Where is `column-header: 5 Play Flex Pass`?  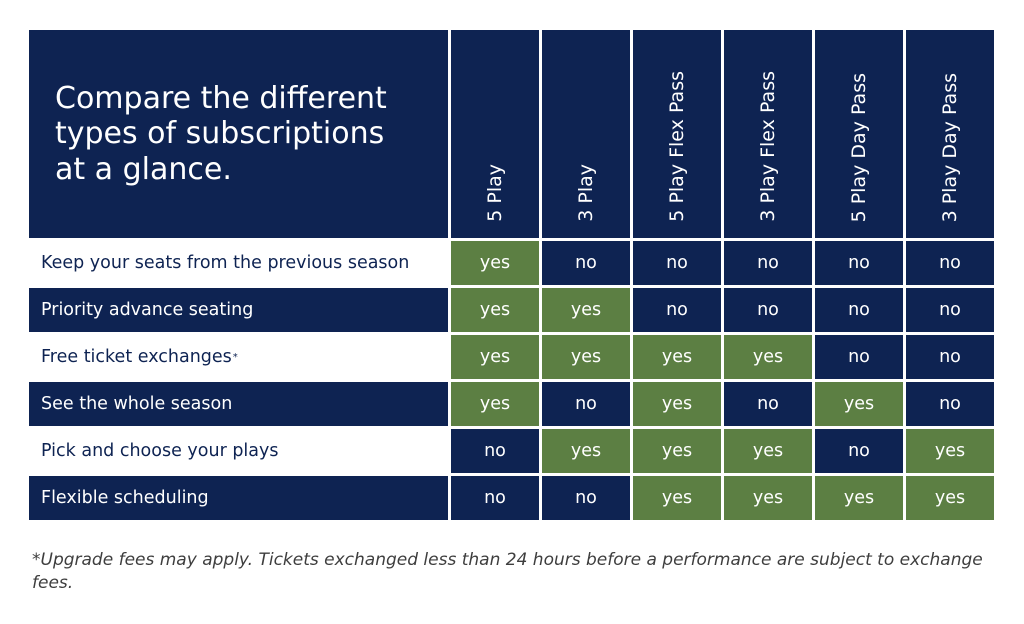 column-header: 5 Play Flex Pass is located at coordinates (677, 134).